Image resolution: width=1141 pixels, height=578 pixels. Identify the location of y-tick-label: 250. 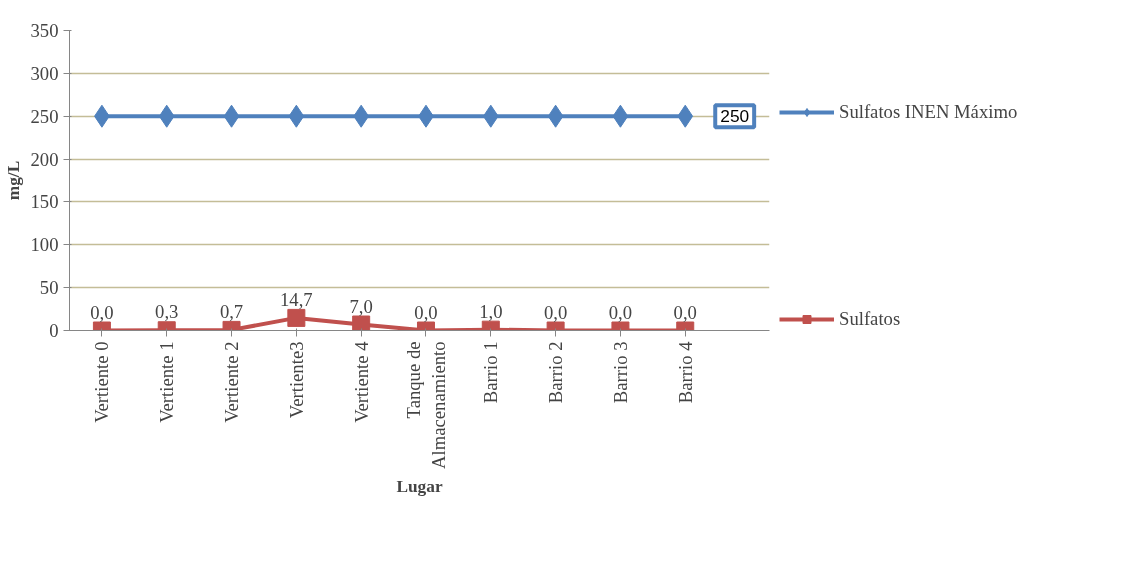
(44, 116).